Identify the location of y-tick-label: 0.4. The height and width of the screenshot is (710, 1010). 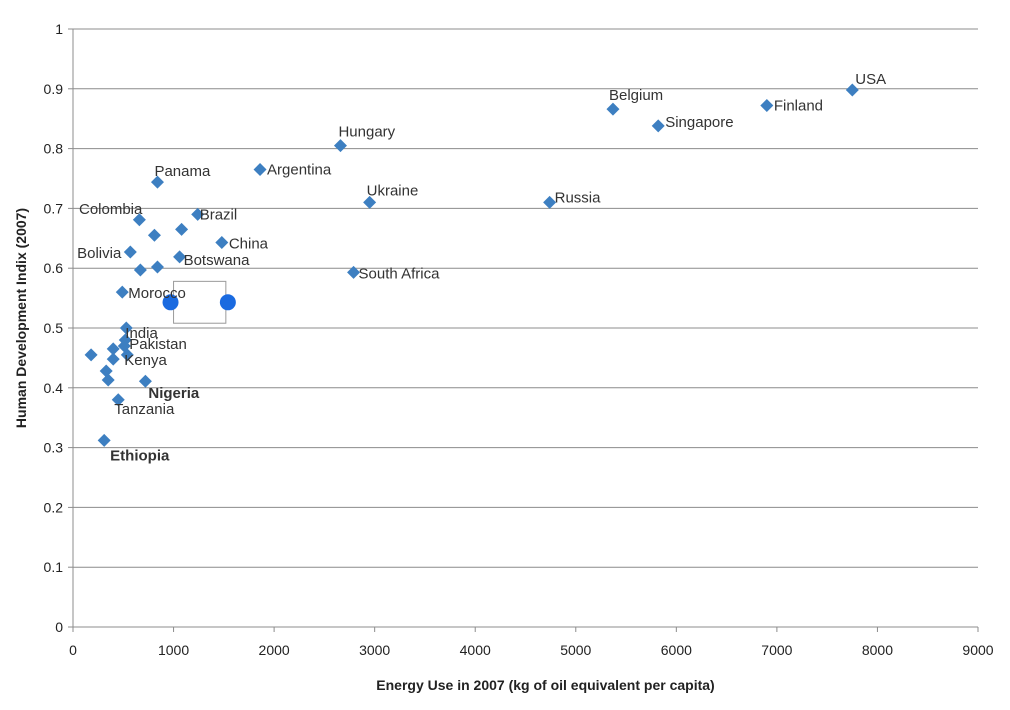
(54, 388).